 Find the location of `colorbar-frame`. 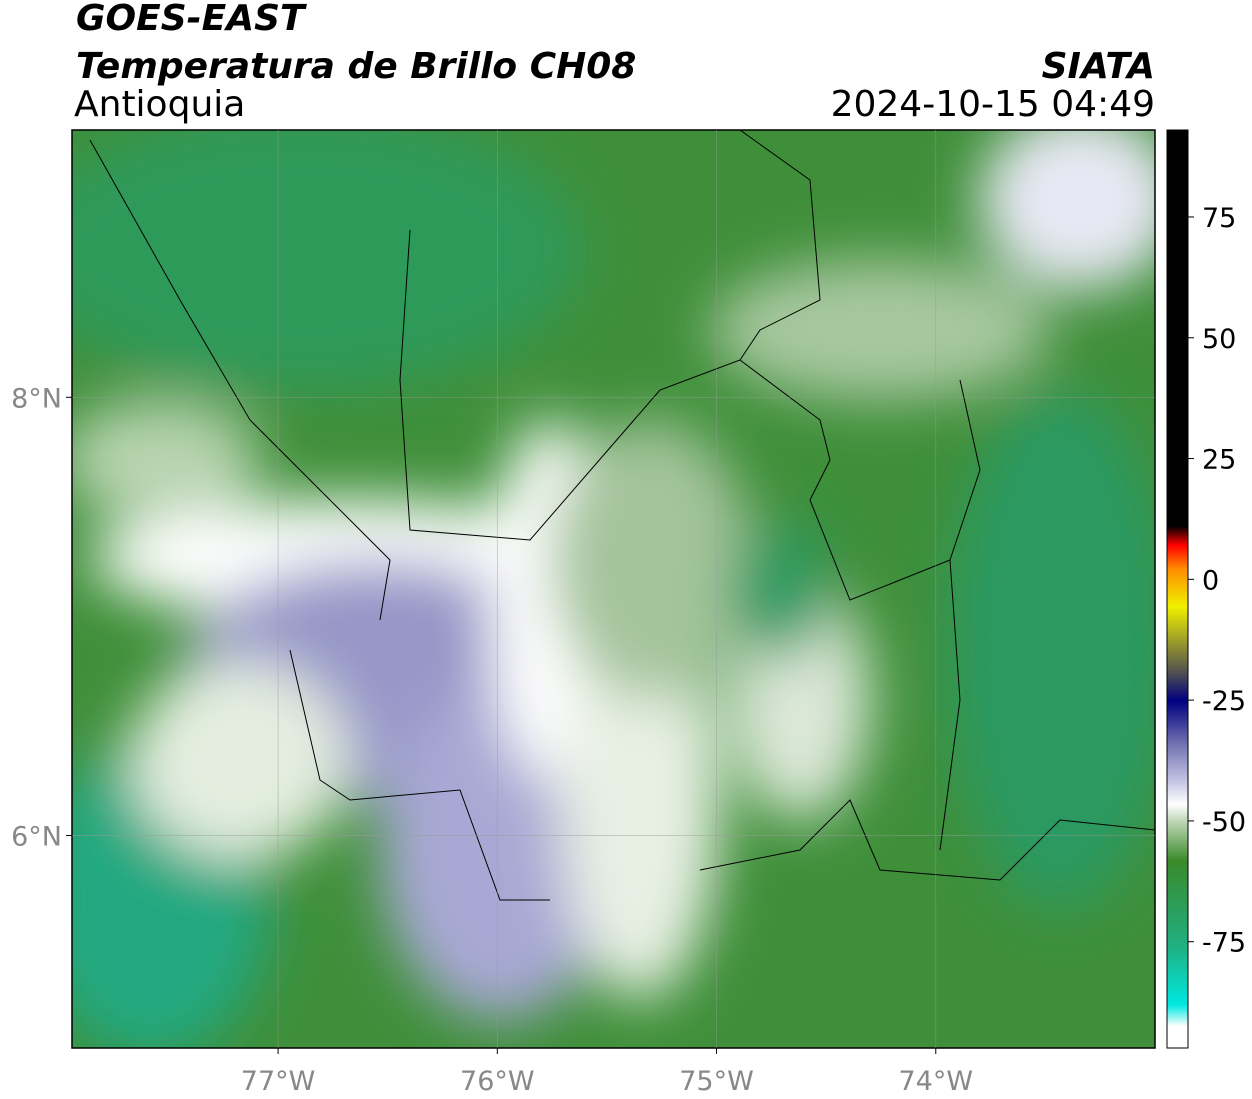

colorbar-frame is located at coordinates (1177, 589).